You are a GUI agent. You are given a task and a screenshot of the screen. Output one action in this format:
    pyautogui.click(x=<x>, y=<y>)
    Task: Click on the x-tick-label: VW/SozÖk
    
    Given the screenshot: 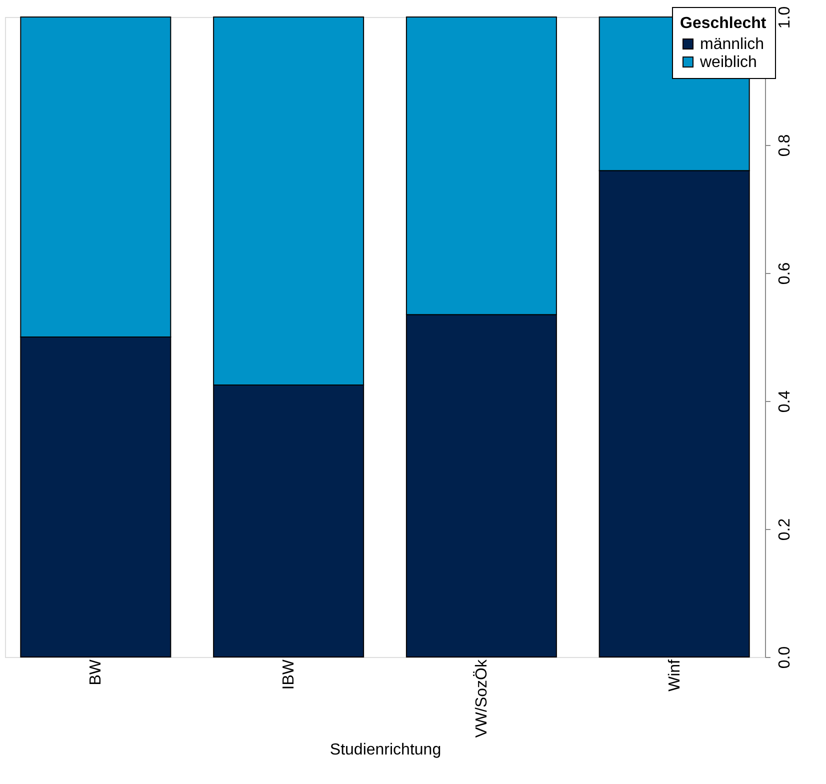 What is the action you would take?
    pyautogui.click(x=481, y=698)
    